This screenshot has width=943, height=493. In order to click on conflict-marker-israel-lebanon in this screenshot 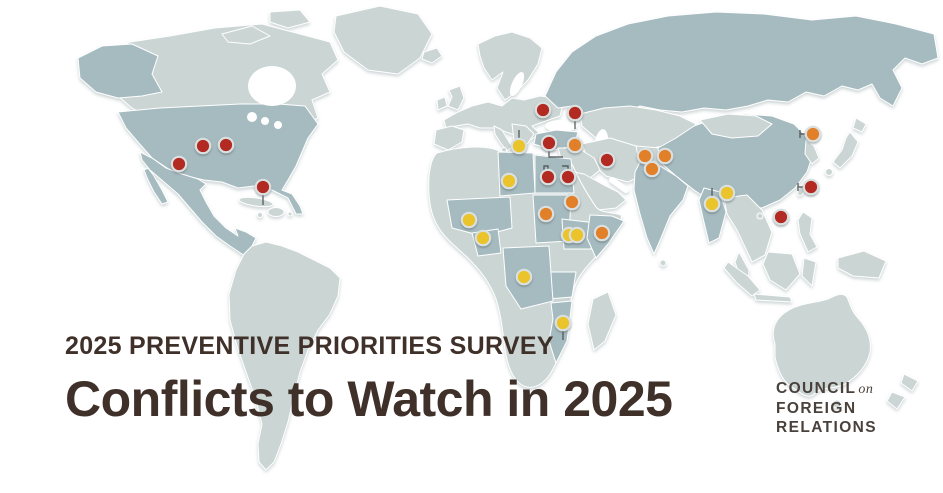, I will do `click(548, 177)`.